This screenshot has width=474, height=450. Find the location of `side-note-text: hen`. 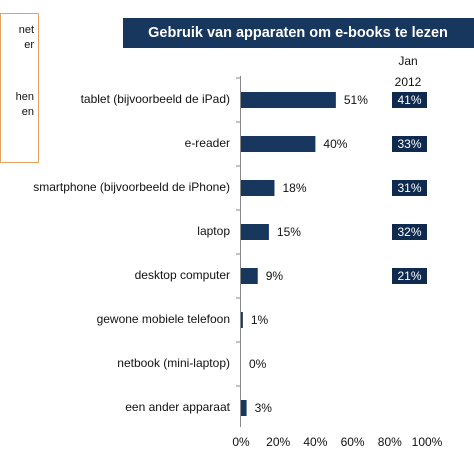

side-note-text: hen is located at coordinates (25, 97).